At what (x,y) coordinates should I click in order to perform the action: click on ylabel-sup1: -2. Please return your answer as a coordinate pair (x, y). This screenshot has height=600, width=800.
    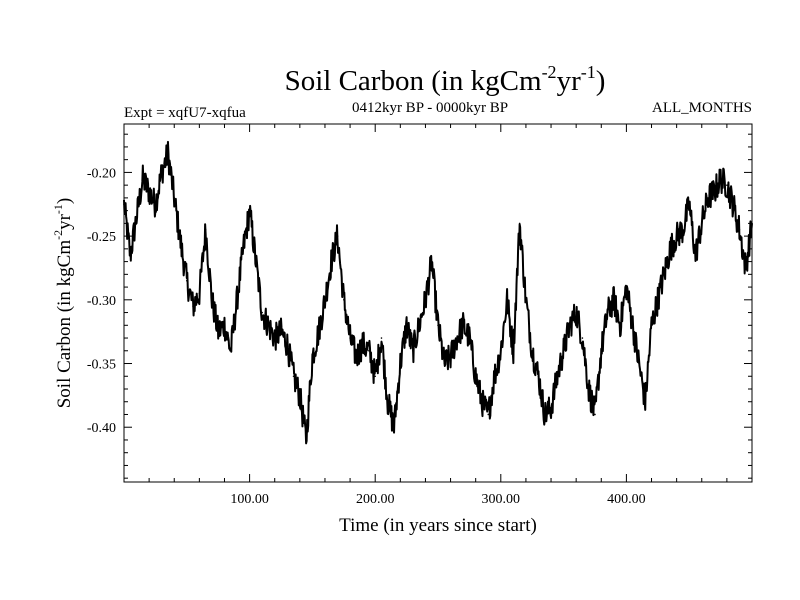
    Looking at the image, I should click on (58, 235).